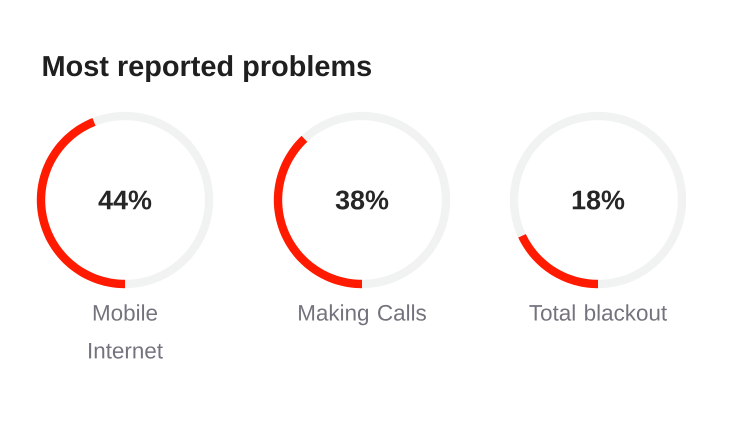  Describe the element at coordinates (362, 200) in the screenshot. I see `text: 38%` at that location.